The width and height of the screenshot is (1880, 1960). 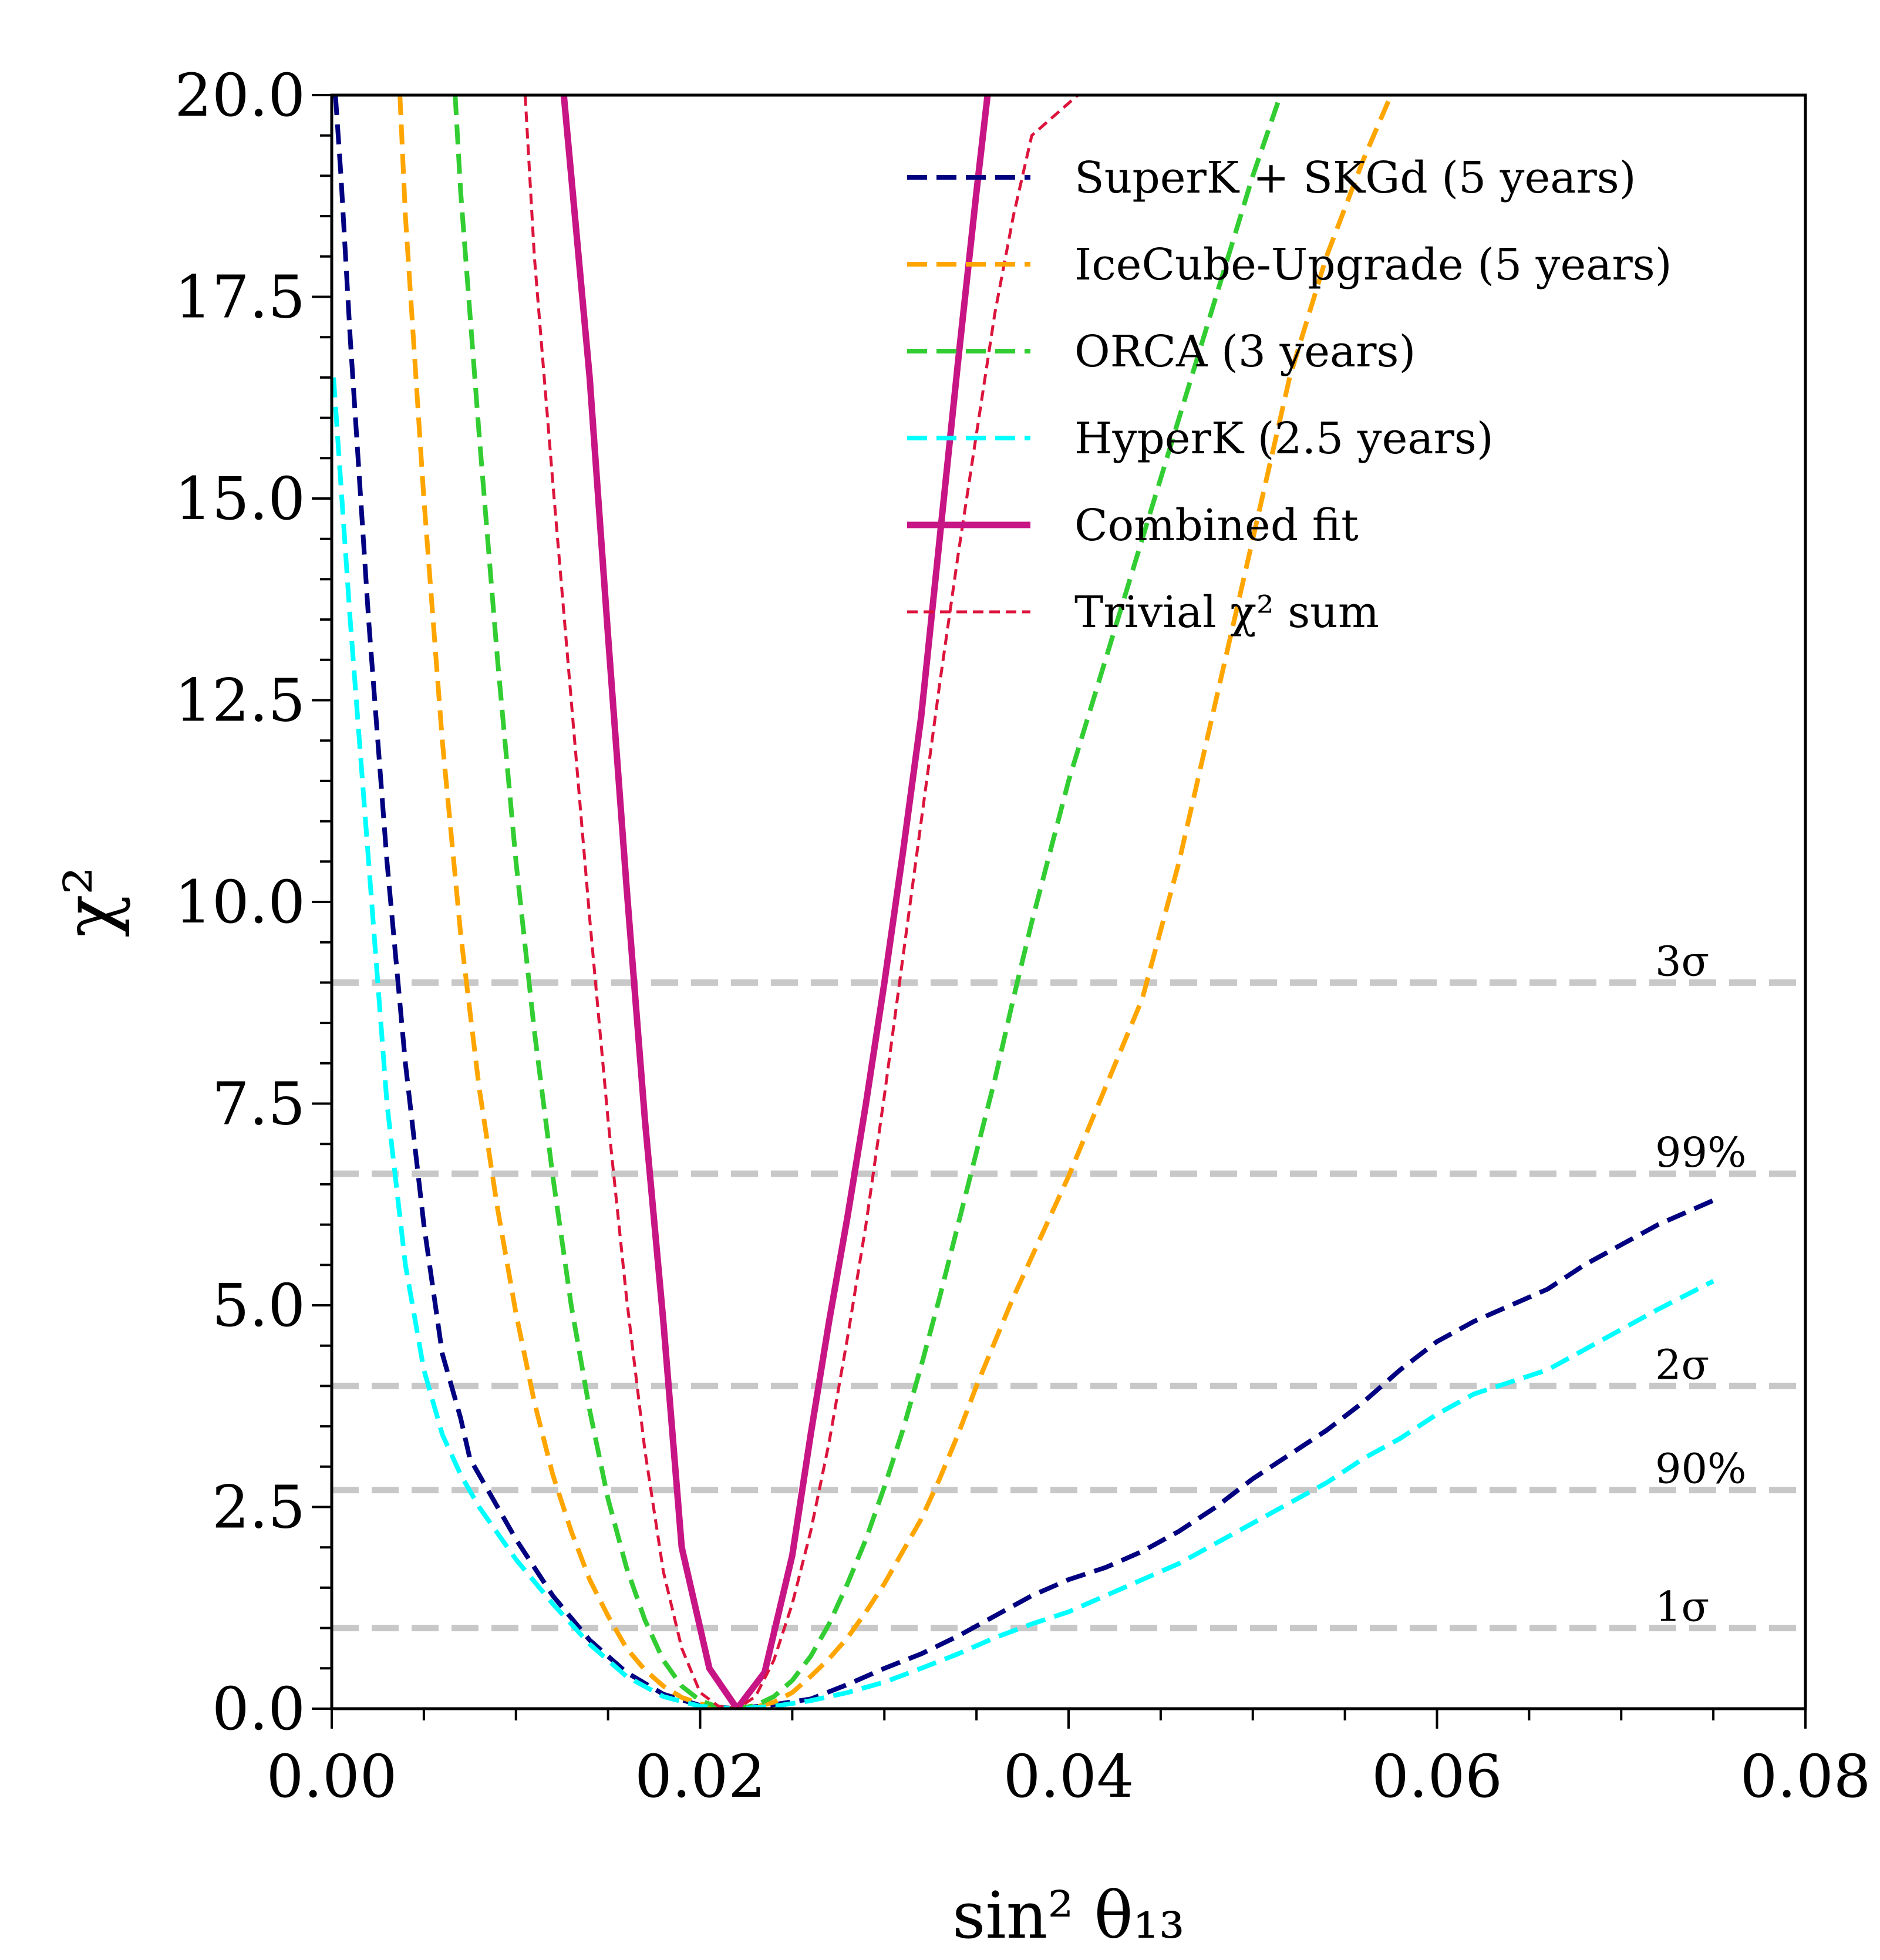 What do you see at coordinates (332, 1776) in the screenshot?
I see `x-tick-label-0: 0.00` at bounding box center [332, 1776].